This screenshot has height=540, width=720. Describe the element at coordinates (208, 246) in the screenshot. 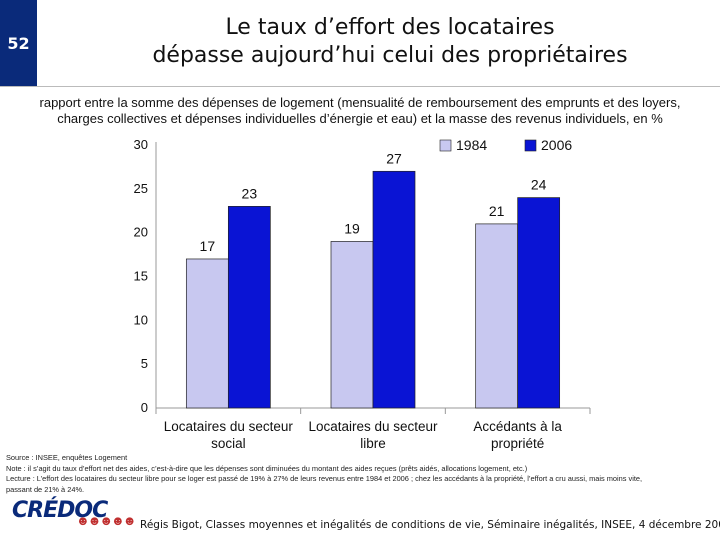

I see `data-label-1984: 17` at that location.